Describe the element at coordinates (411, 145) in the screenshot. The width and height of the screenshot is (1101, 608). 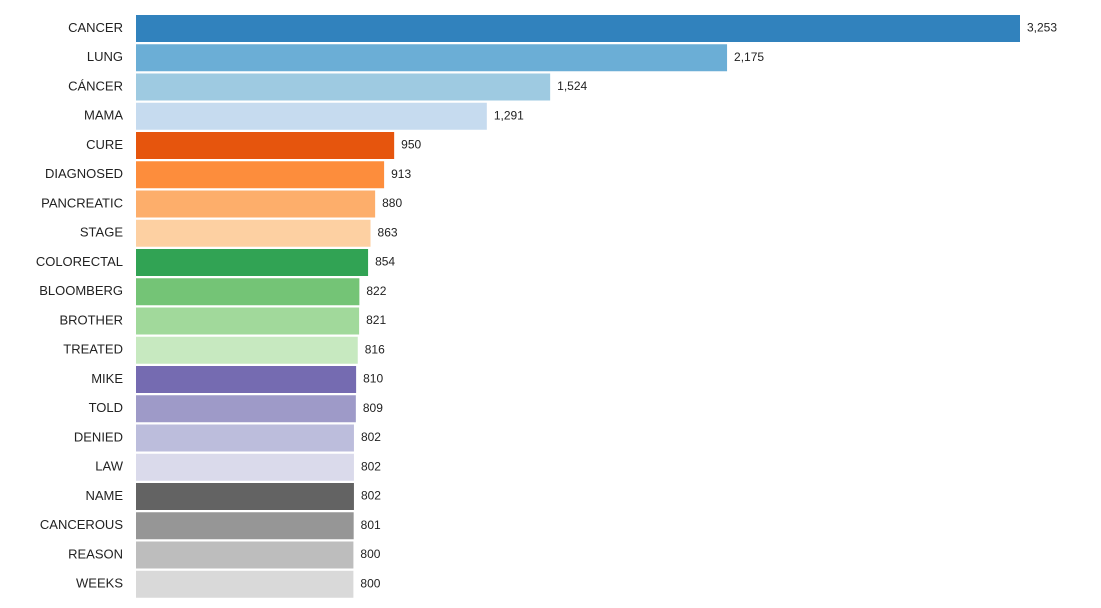
I see `value-label: 950` at that location.